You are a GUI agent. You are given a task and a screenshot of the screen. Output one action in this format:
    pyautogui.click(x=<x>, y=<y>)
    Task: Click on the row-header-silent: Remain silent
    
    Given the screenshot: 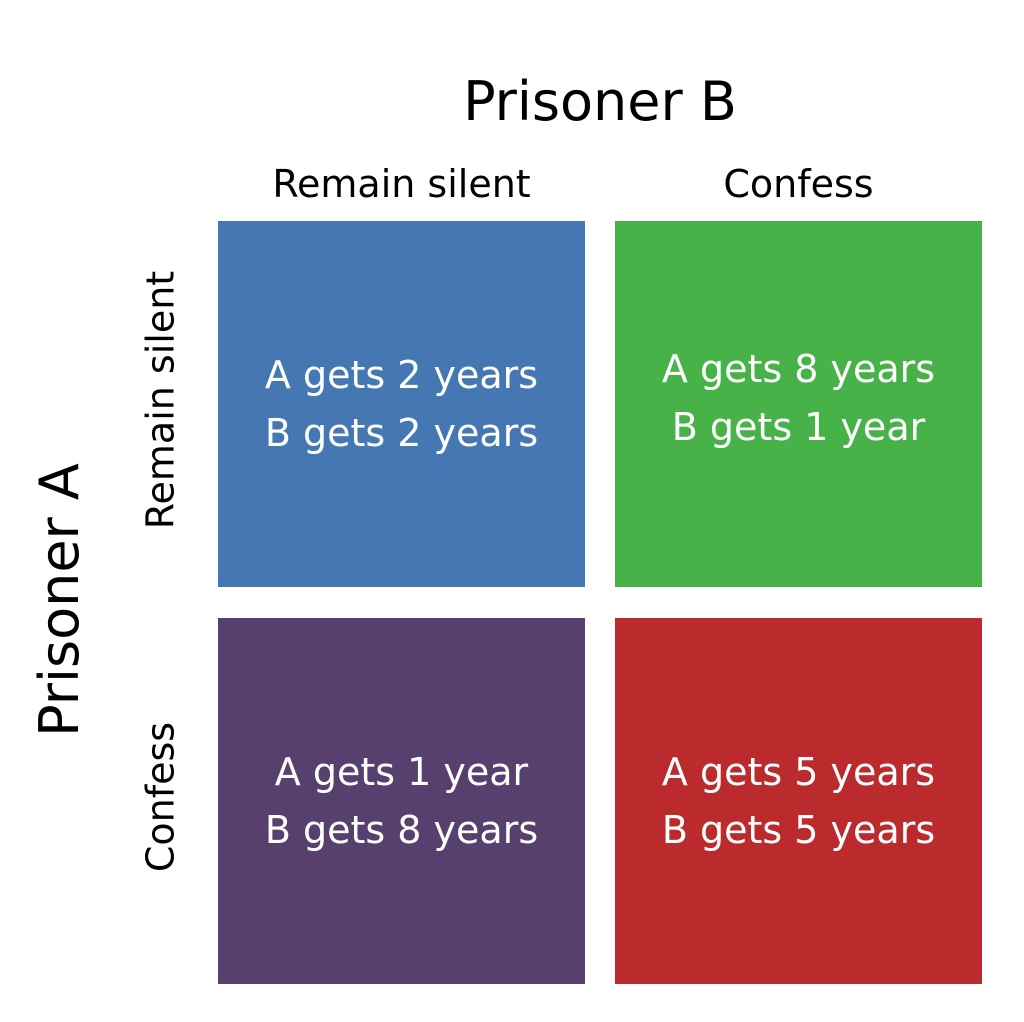 What is the action you would take?
    pyautogui.click(x=160, y=400)
    